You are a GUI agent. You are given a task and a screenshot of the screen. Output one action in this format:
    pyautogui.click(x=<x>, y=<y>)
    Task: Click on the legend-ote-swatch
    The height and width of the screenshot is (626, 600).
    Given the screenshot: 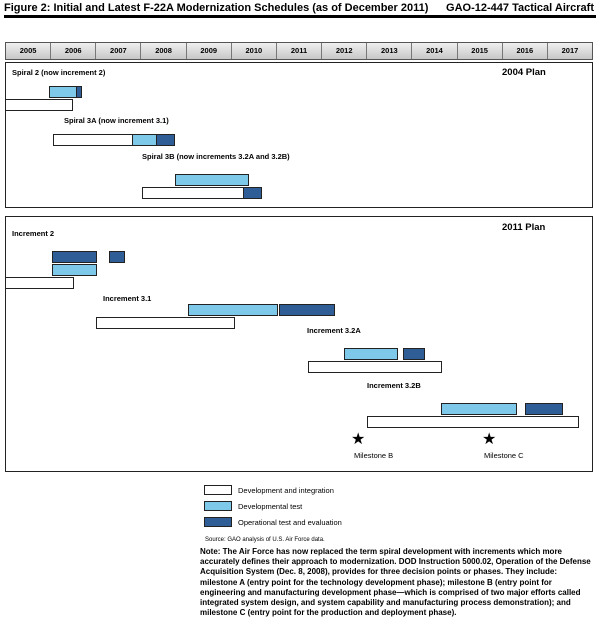 What is the action you would take?
    pyautogui.click(x=218, y=522)
    